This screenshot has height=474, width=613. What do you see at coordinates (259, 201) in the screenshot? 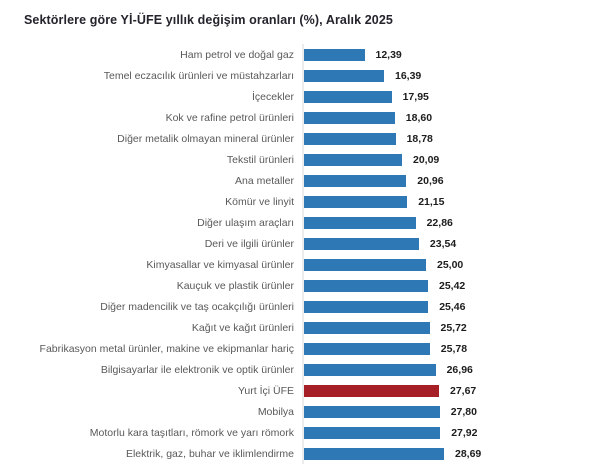
I see `category-label: Kömür ve linyit` at bounding box center [259, 201].